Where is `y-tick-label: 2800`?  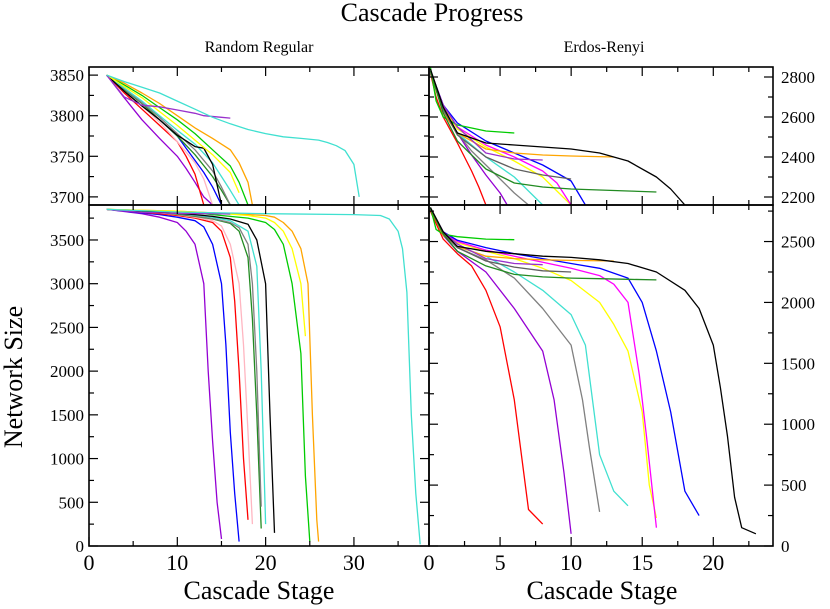
y-tick-label: 2800 is located at coordinates (798, 77).